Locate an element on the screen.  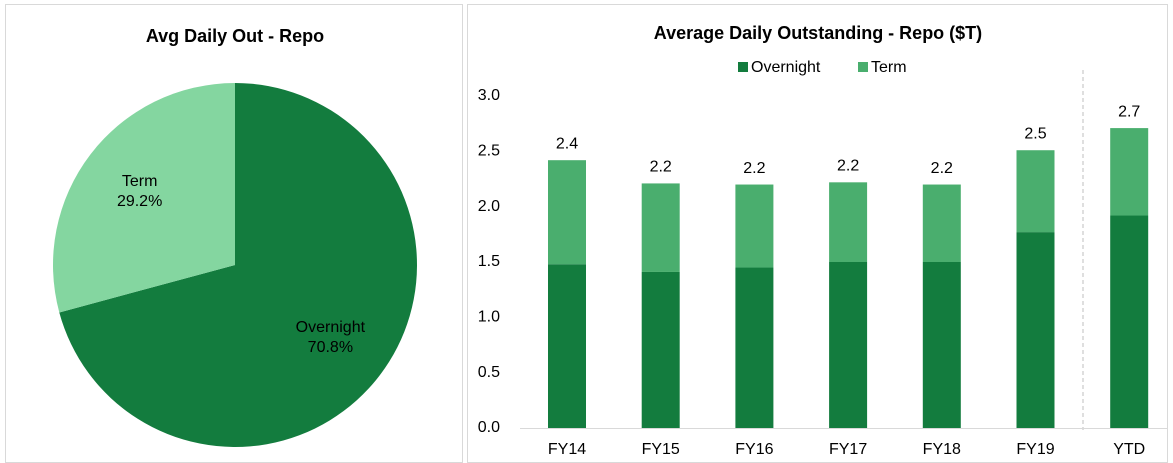
y-tick-label: 1.0 is located at coordinates (489, 317).